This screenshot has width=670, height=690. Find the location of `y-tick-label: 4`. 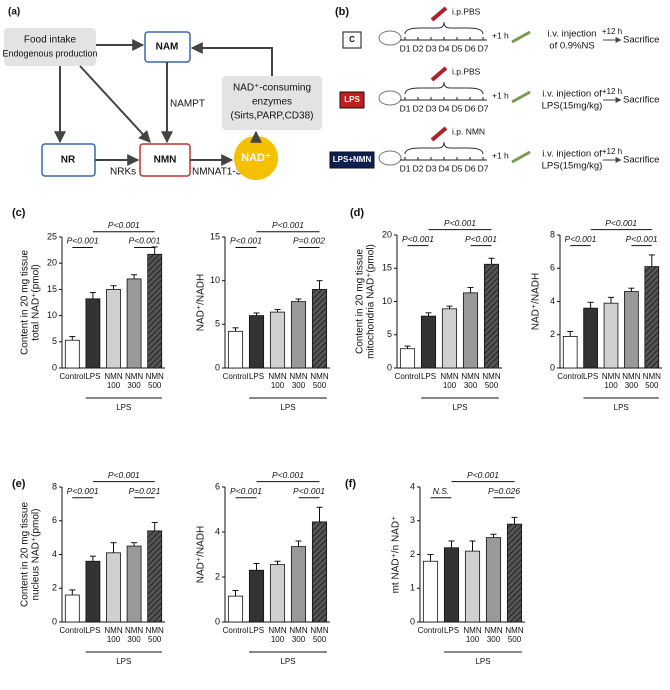

y-tick-label: 4 is located at coordinates (54, 554).